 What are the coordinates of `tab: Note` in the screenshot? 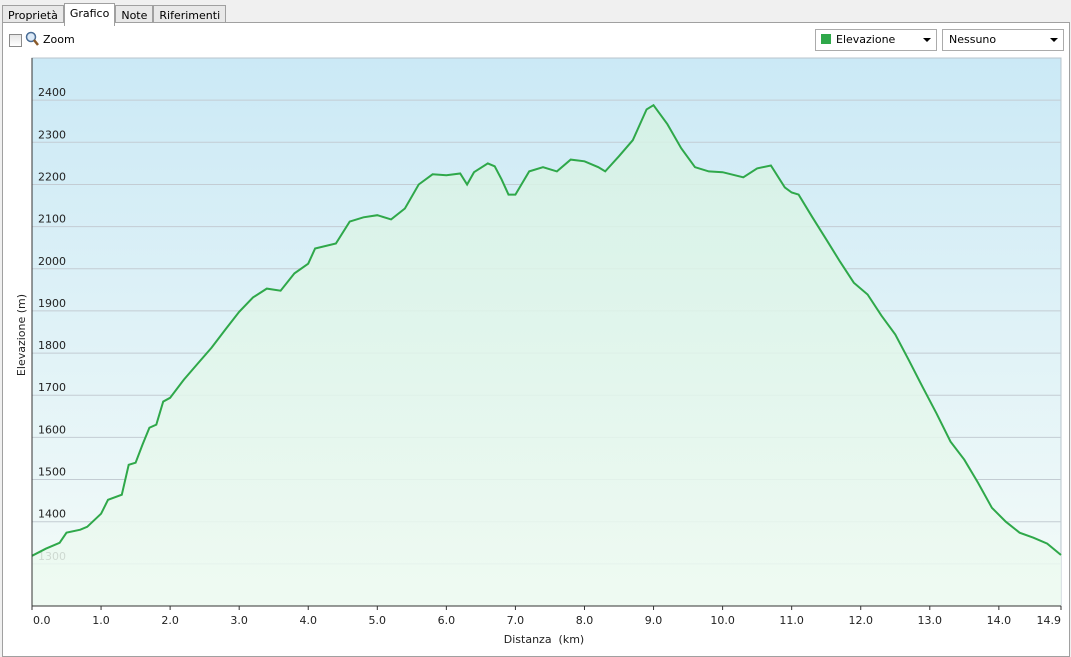 It's located at (134, 15).